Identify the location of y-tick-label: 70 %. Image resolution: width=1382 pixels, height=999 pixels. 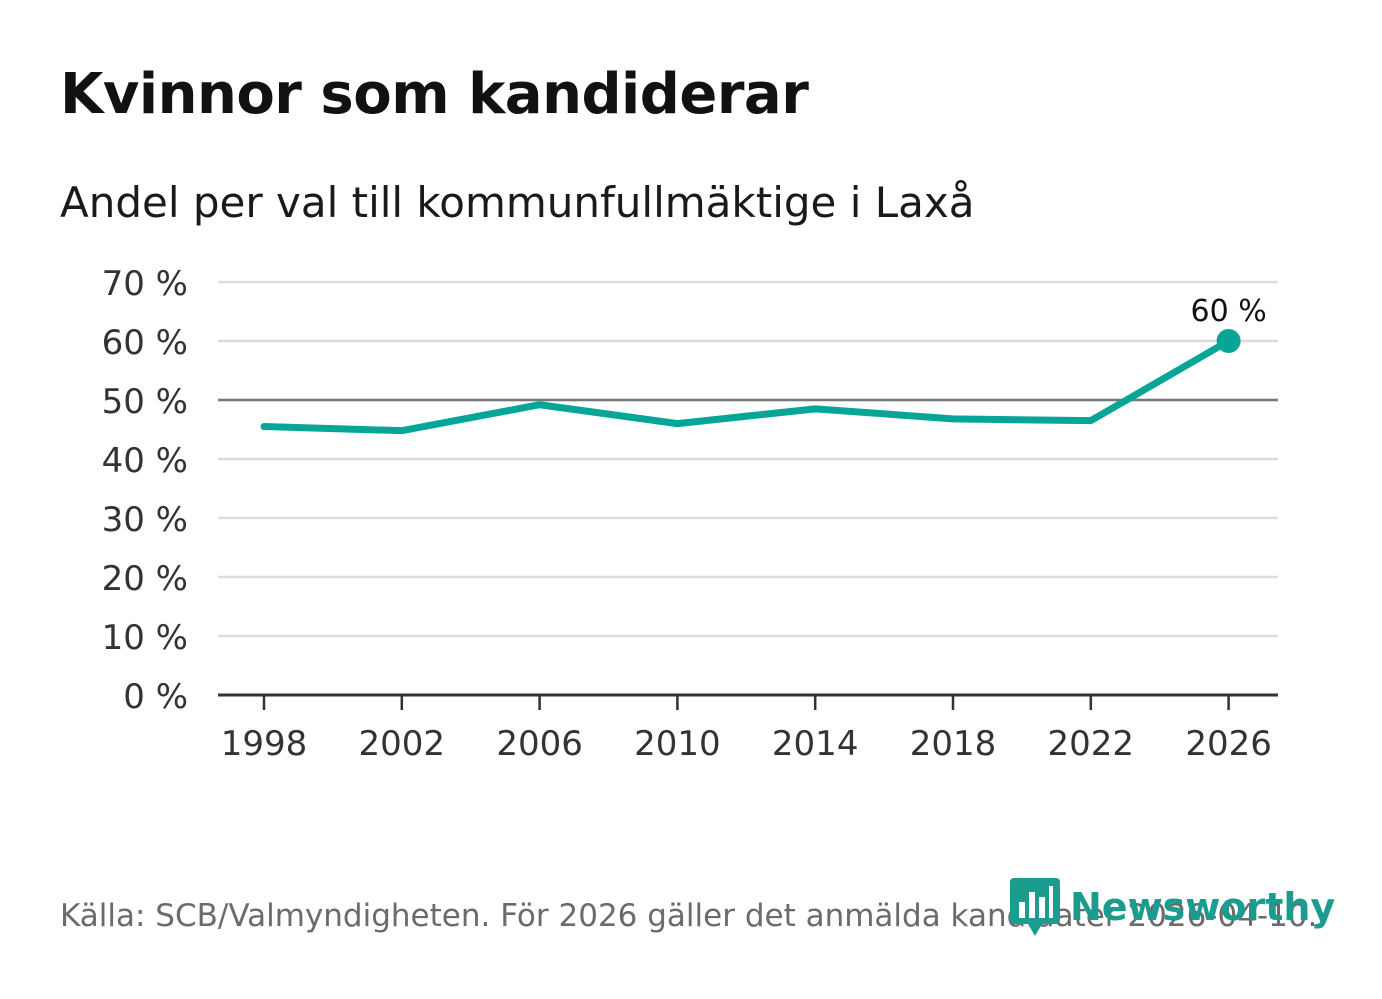
(145, 284).